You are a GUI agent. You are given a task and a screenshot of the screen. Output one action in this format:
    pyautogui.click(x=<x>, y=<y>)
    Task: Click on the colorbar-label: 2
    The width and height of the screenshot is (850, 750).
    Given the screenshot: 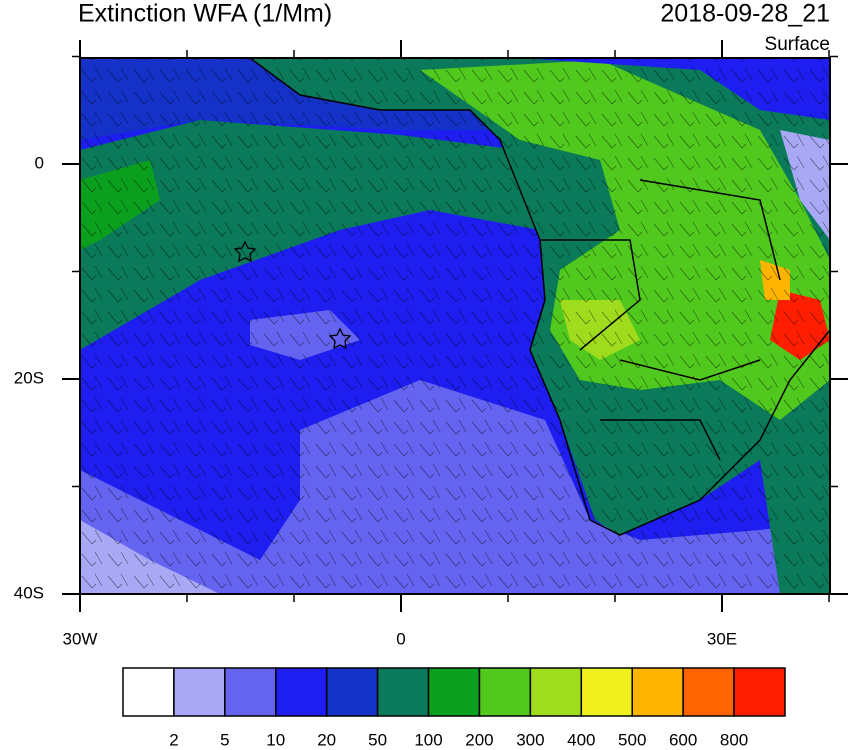 What is the action you would take?
    pyautogui.click(x=173, y=739)
    